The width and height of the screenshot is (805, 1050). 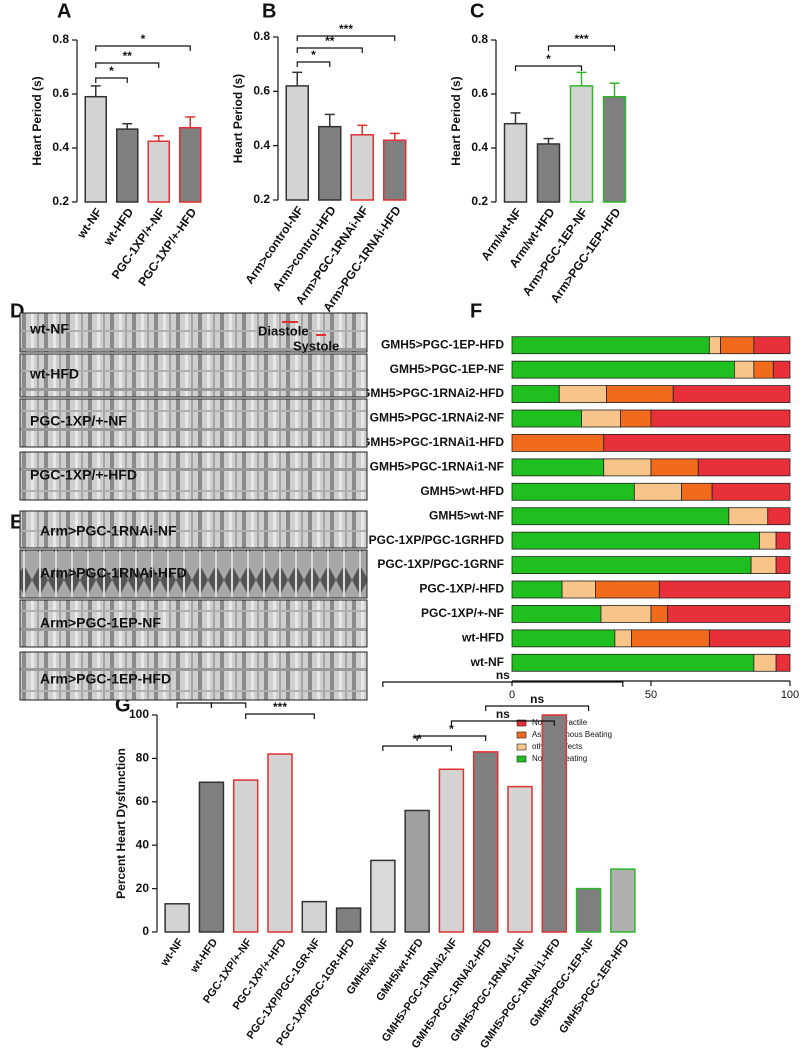 What do you see at coordinates (143, 758) in the screenshot?
I see `y-tick-label: 80` at bounding box center [143, 758].